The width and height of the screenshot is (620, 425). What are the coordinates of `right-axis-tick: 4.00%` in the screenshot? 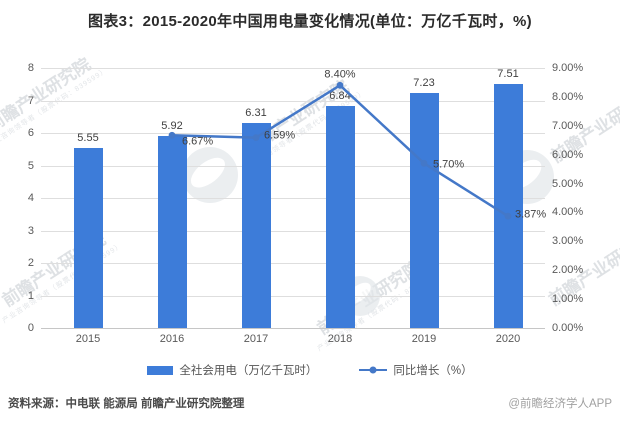 It's located at (568, 212).